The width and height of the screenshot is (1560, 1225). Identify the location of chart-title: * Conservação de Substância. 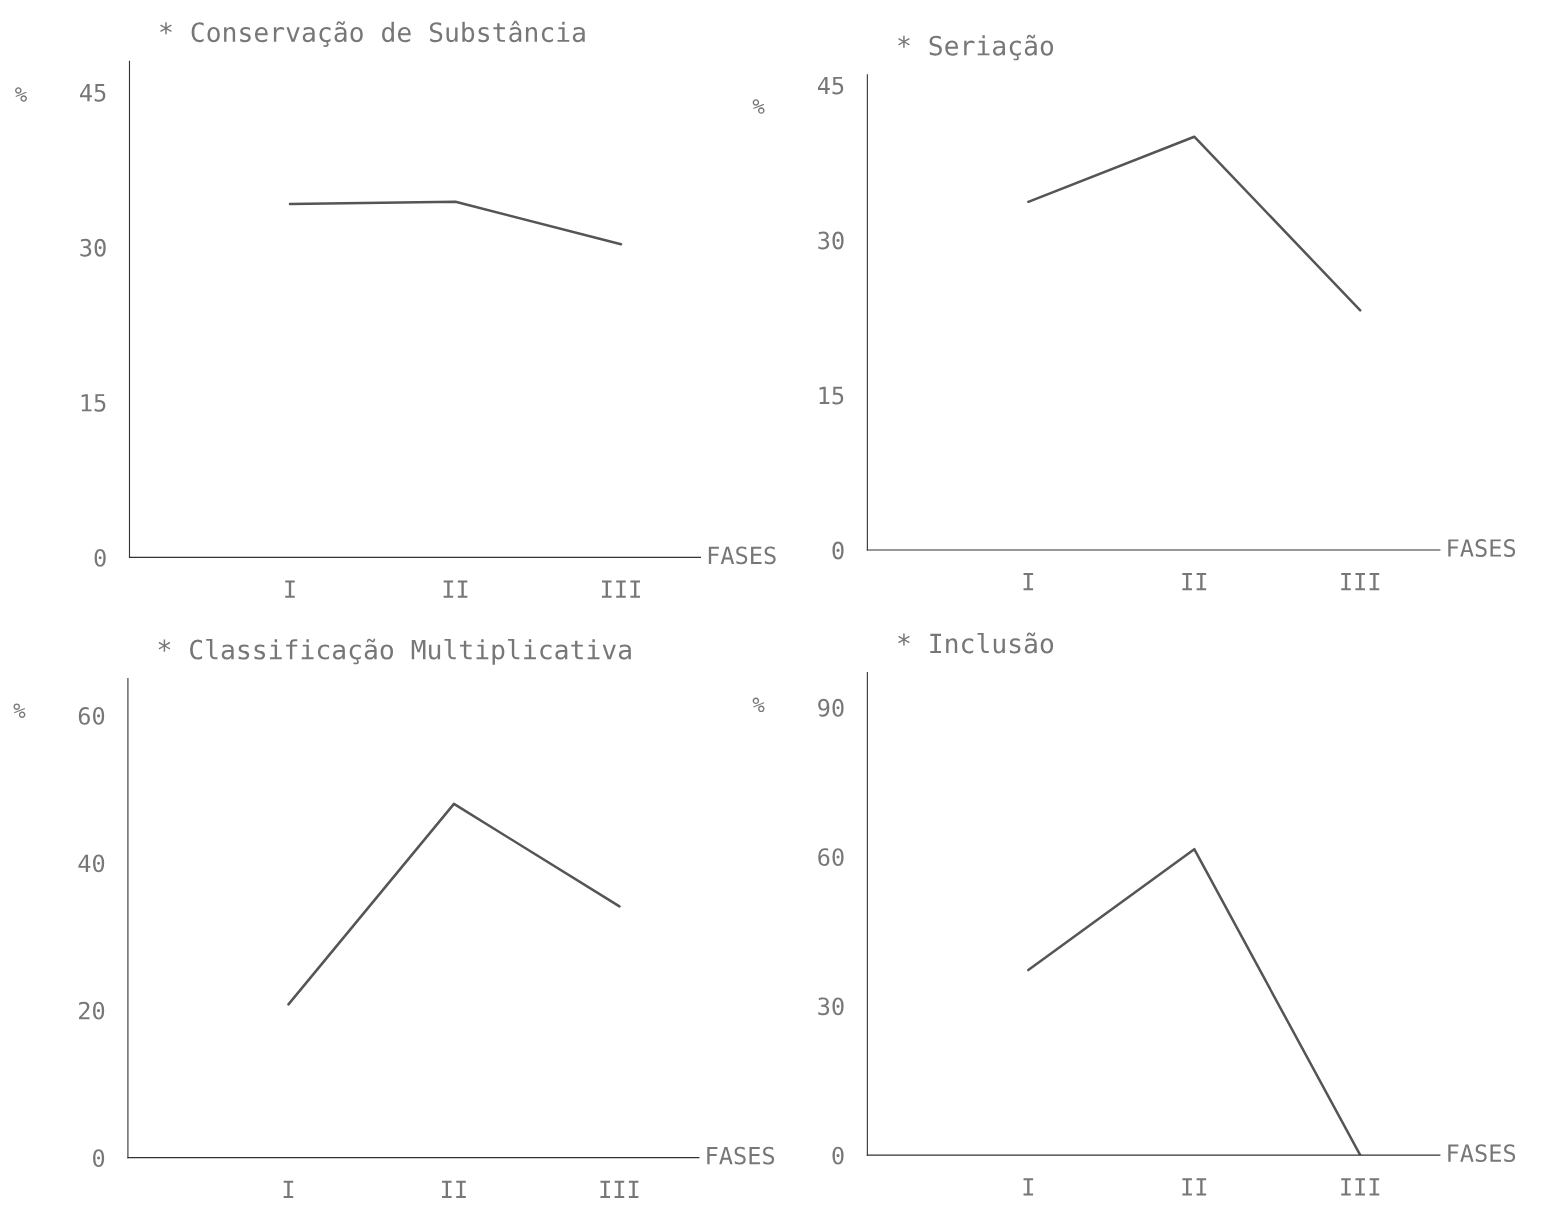
(372, 33).